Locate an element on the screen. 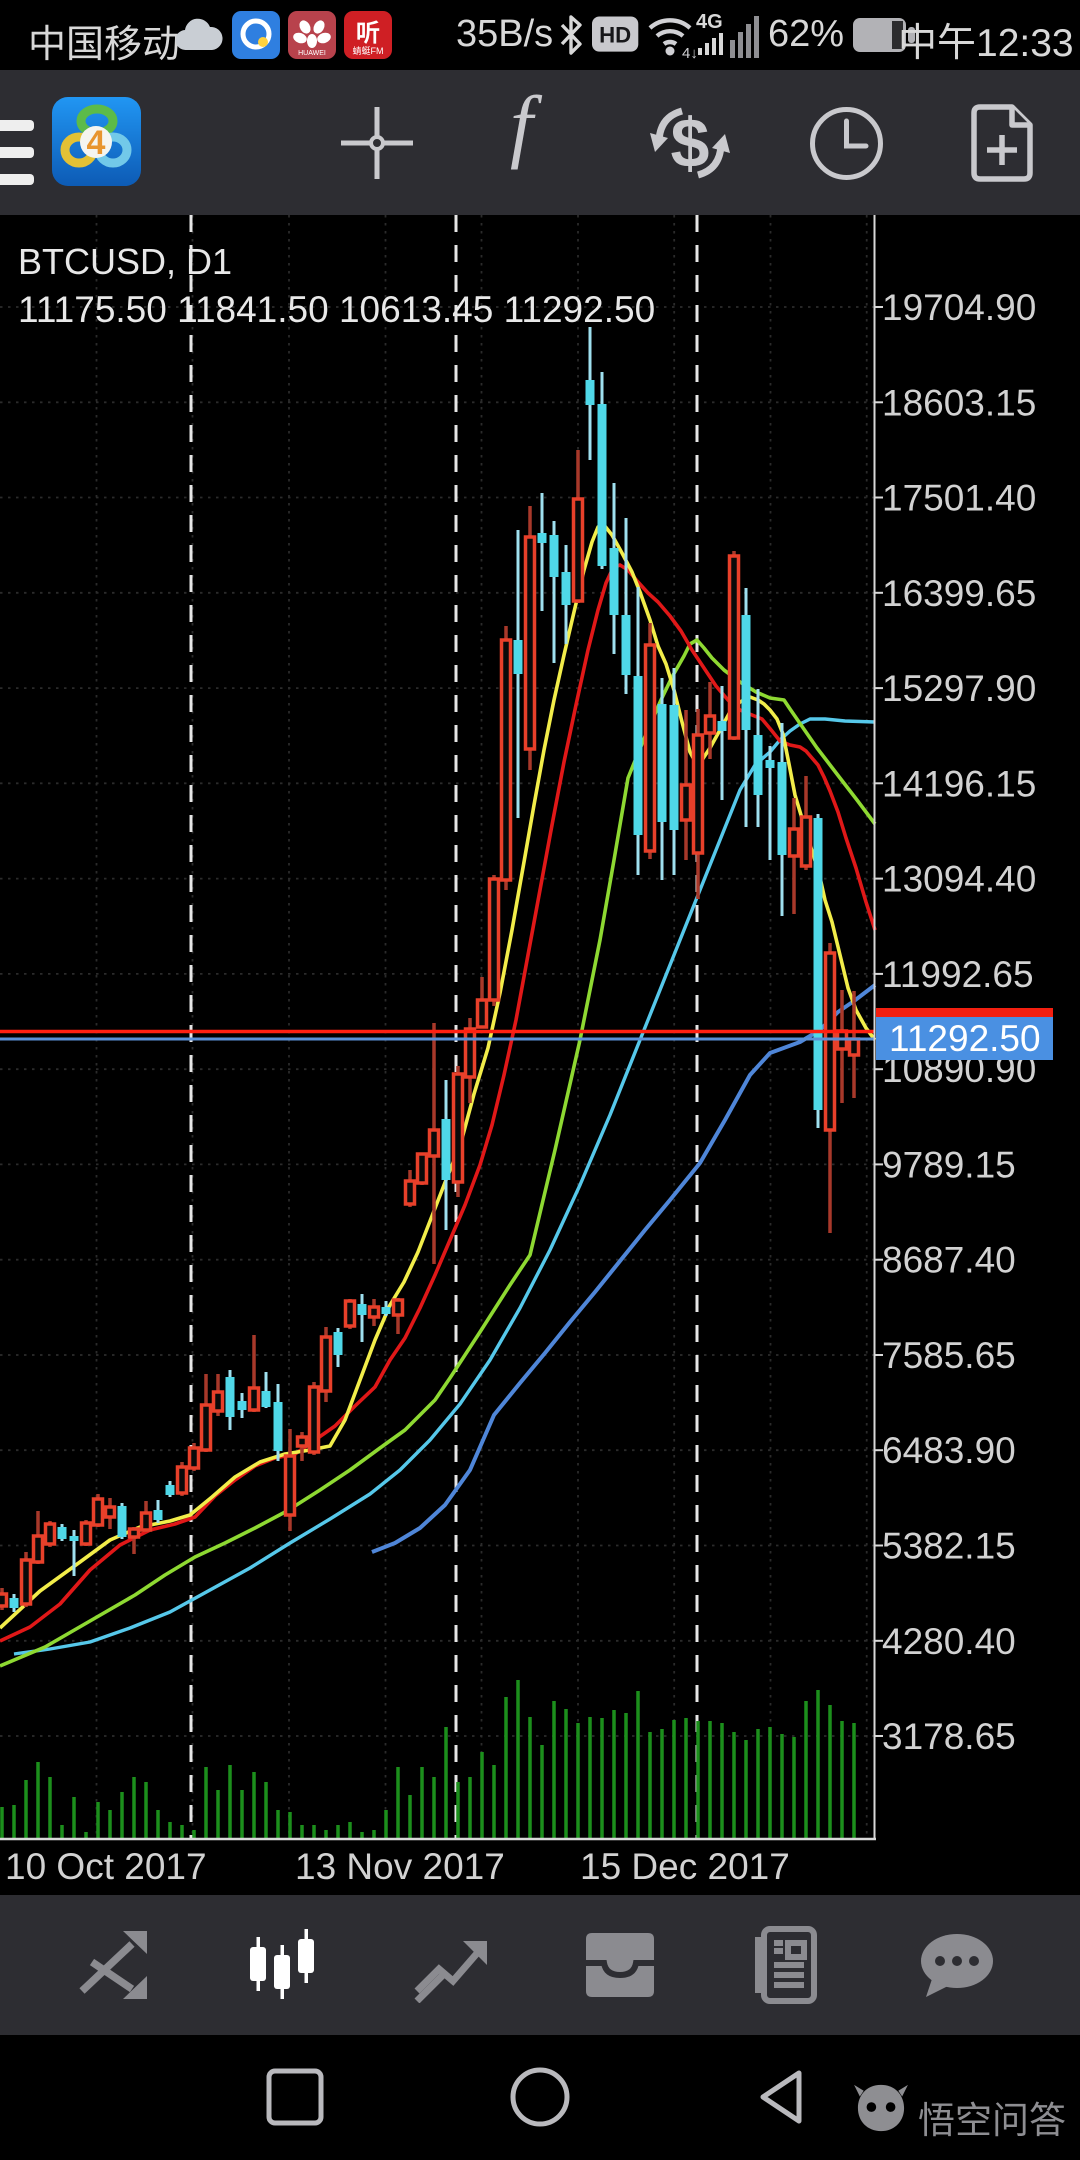  svg-text: 5382.15 is located at coordinates (949, 1546).